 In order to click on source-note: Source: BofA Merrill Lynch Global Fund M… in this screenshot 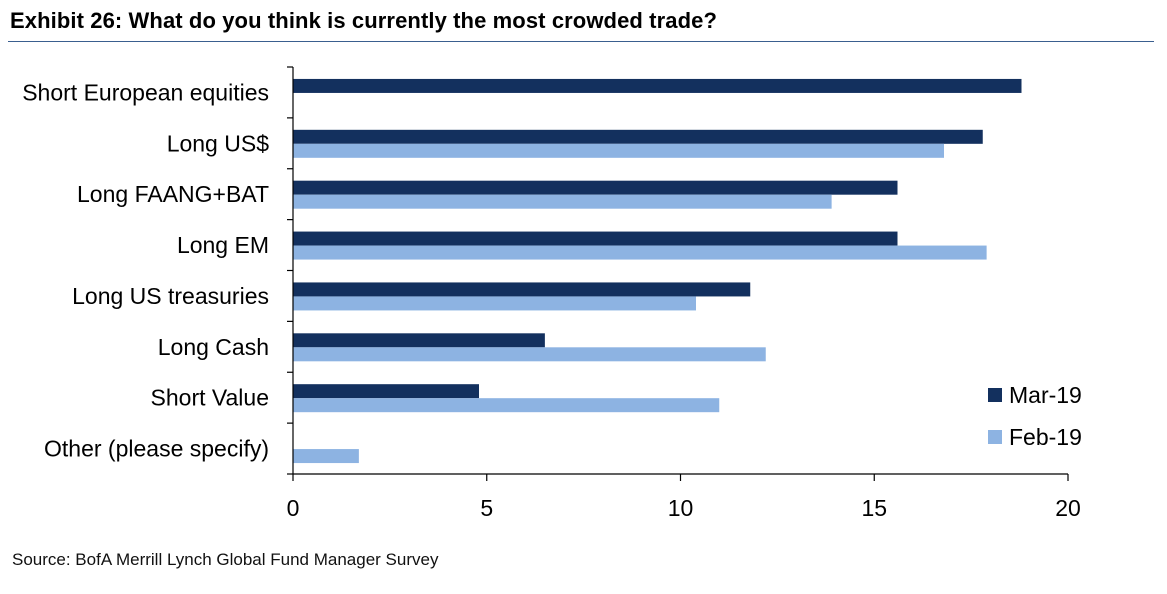, I will do `click(225, 559)`.